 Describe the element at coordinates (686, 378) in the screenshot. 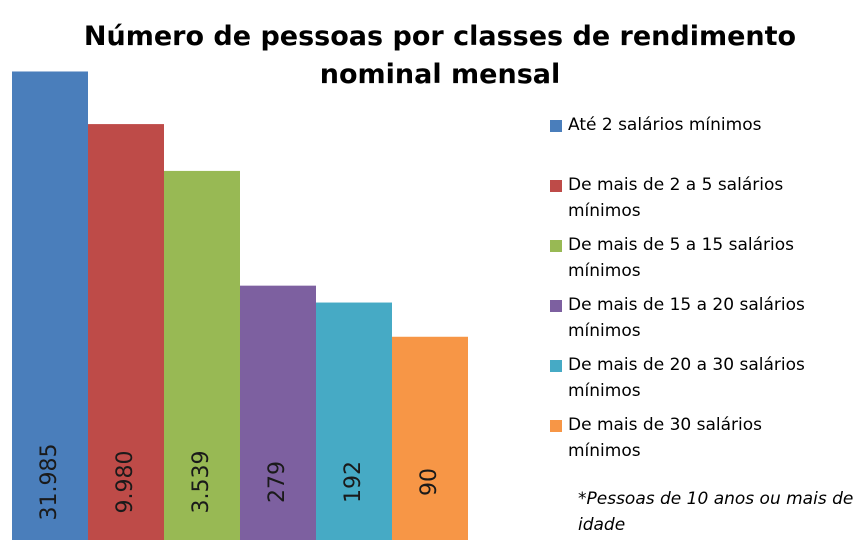

I see `legend-label: De mais de 20 a 30 salários mínimos` at that location.